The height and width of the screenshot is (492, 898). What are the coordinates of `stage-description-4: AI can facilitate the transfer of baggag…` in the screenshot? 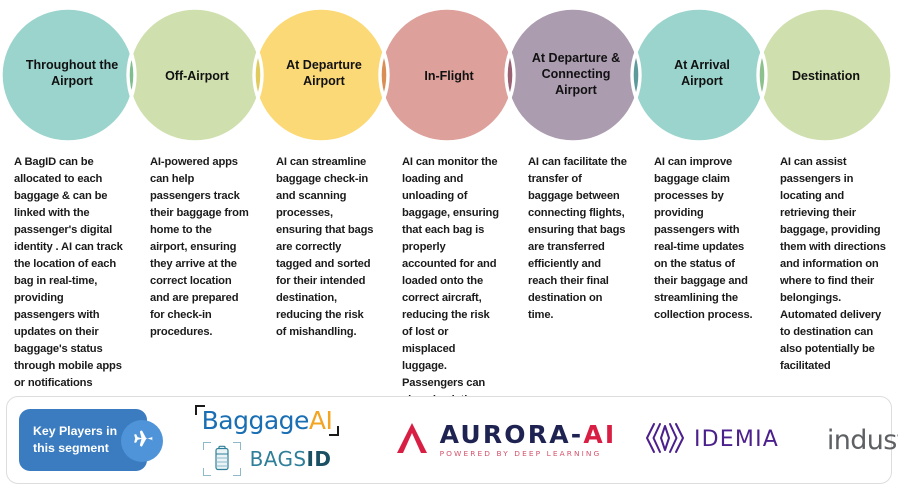 It's located at (577, 270).